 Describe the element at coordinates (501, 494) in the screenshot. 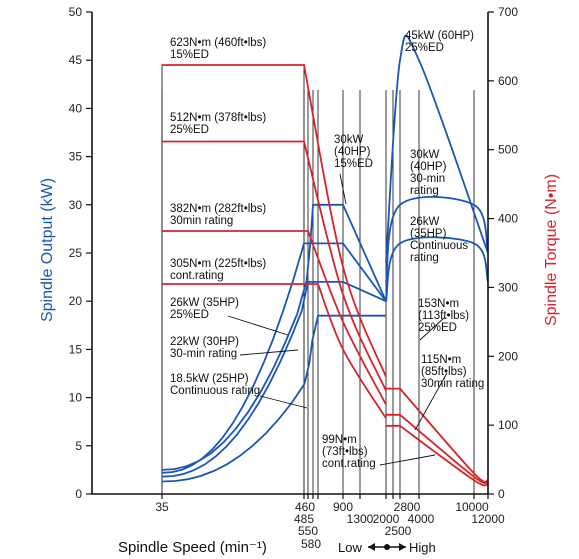

I see `y-tick-right-label-0: 0` at that location.